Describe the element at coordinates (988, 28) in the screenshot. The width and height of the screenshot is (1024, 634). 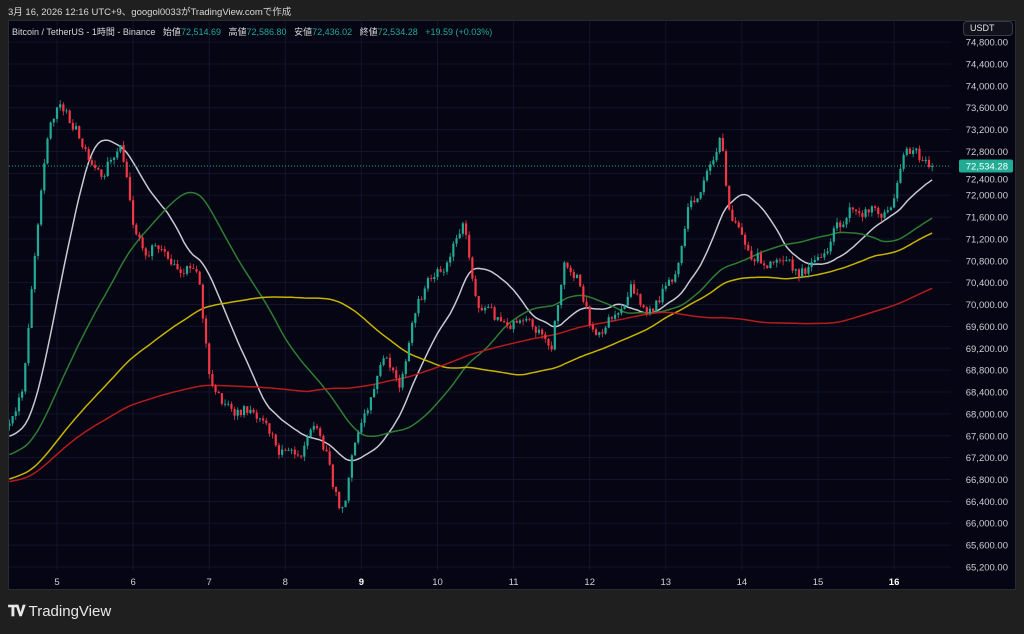
I see `currency-button: USDT` at that location.